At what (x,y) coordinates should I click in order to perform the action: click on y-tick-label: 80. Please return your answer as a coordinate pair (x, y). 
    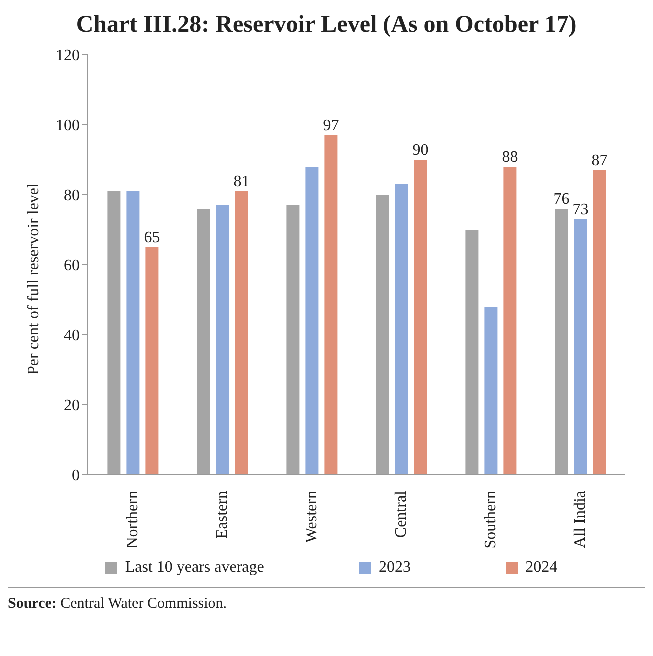
    Looking at the image, I should click on (72, 196).